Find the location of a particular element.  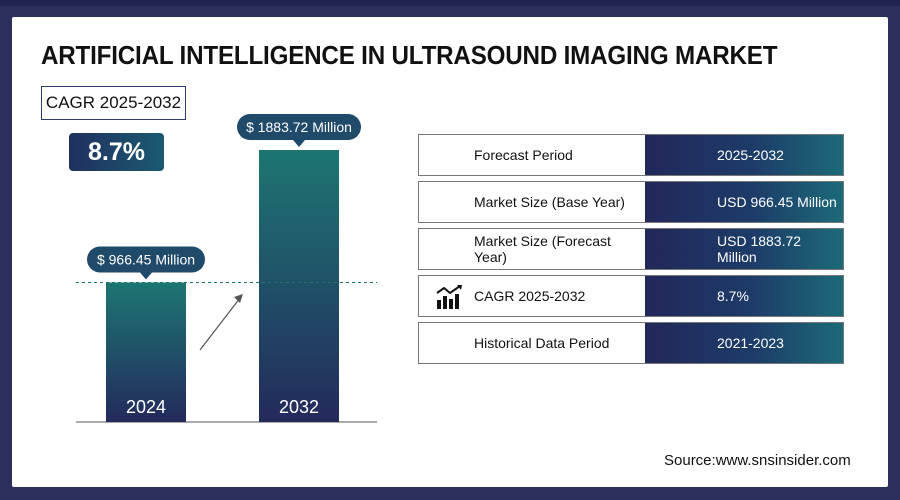

data-label: $ 1883.72 Million is located at coordinates (299, 127).